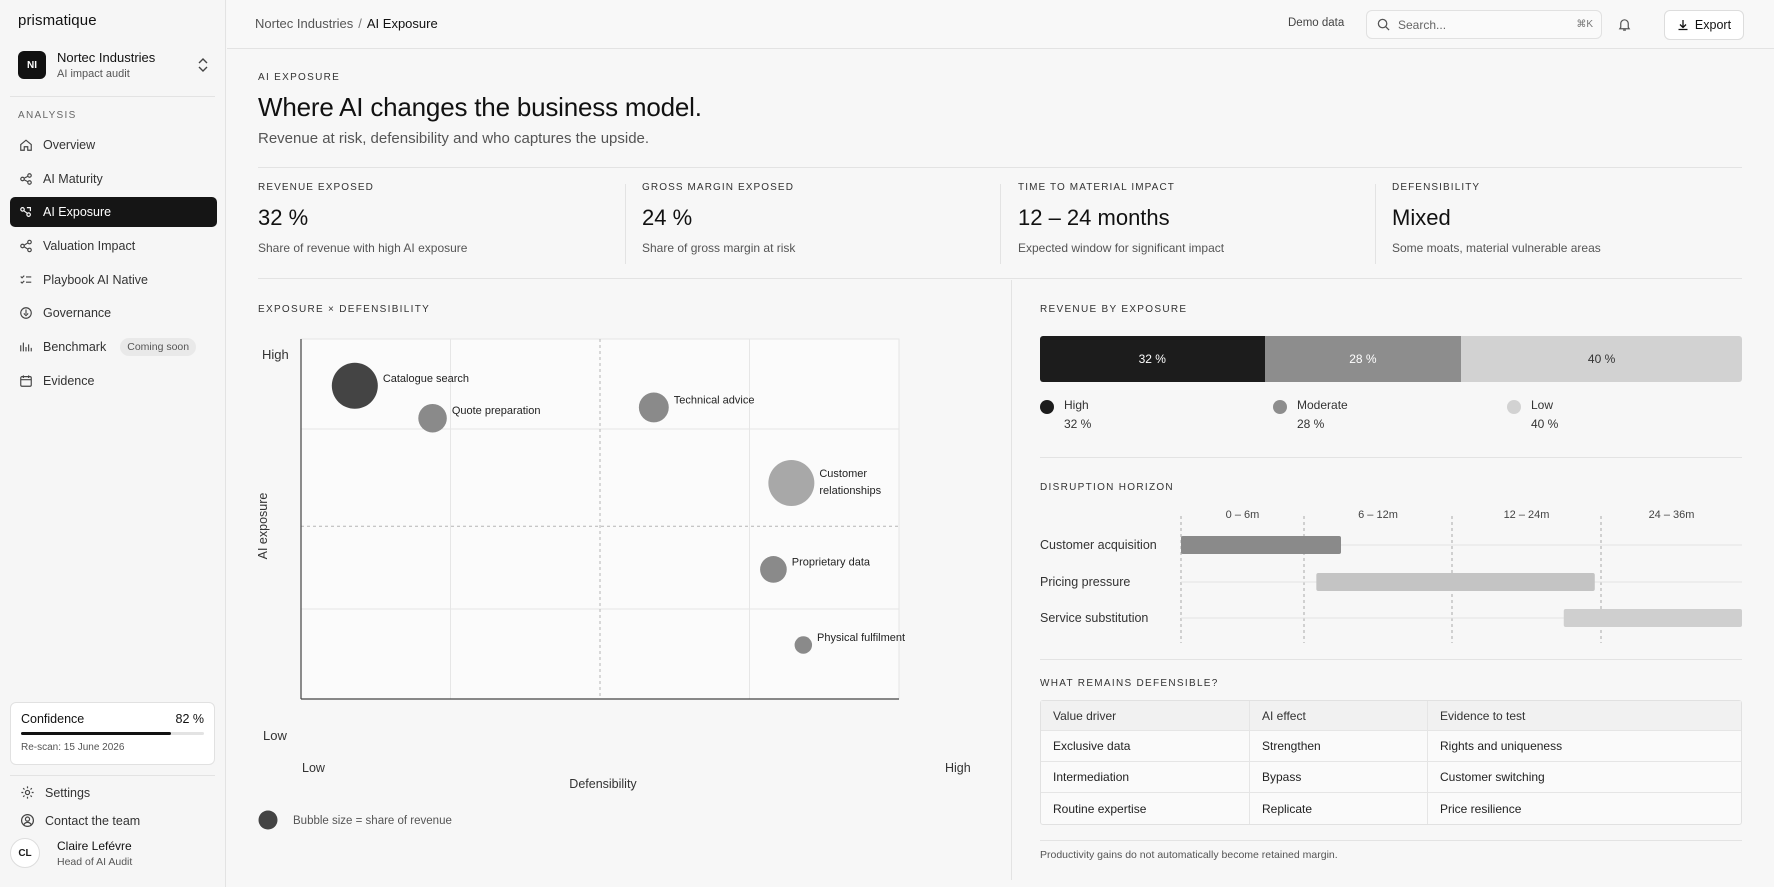 This screenshot has height=887, width=1774. Describe the element at coordinates (1280, 407) in the screenshot. I see `legend-swatch` at that location.